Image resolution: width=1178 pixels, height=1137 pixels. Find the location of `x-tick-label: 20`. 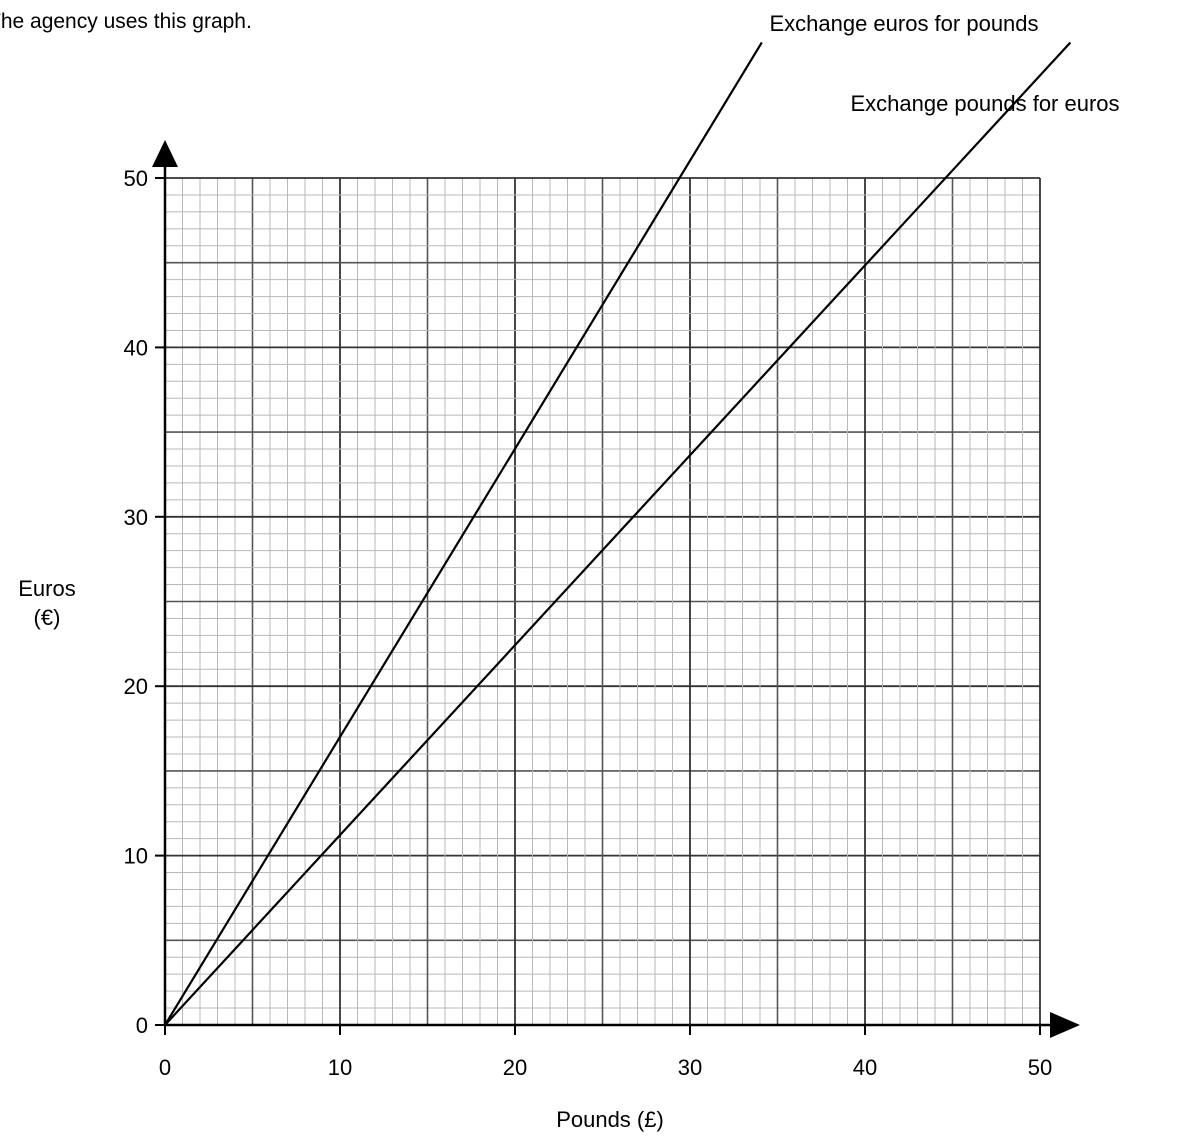

x-tick-label: 20 is located at coordinates (515, 1067).